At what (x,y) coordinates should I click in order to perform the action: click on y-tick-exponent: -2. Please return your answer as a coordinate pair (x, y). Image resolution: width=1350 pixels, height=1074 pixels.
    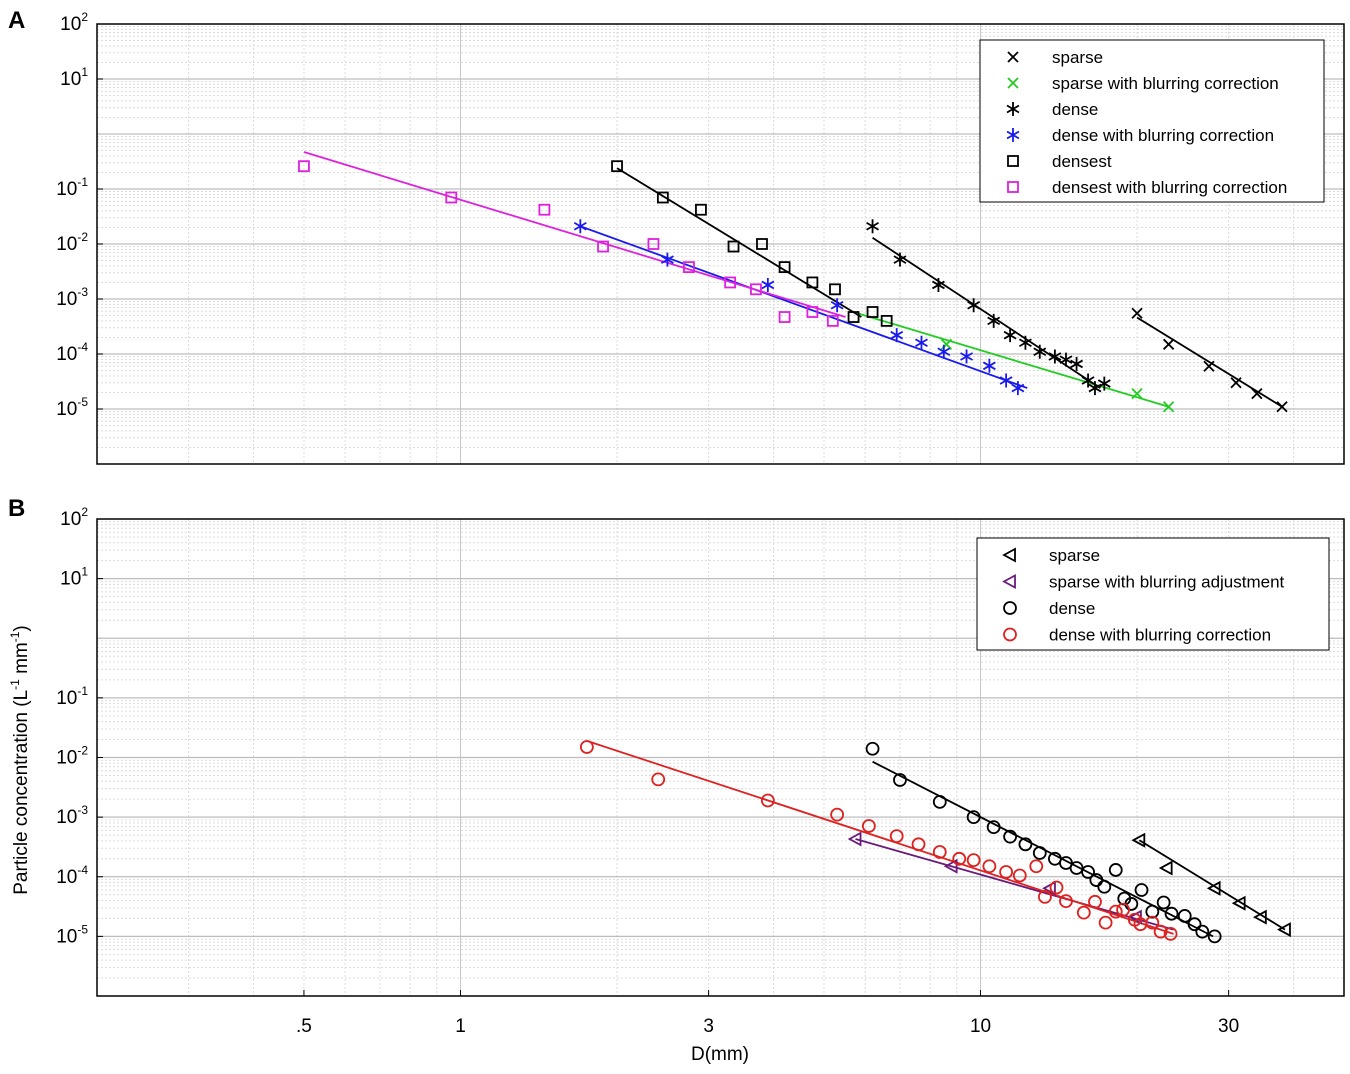
    Looking at the image, I should click on (82, 751).